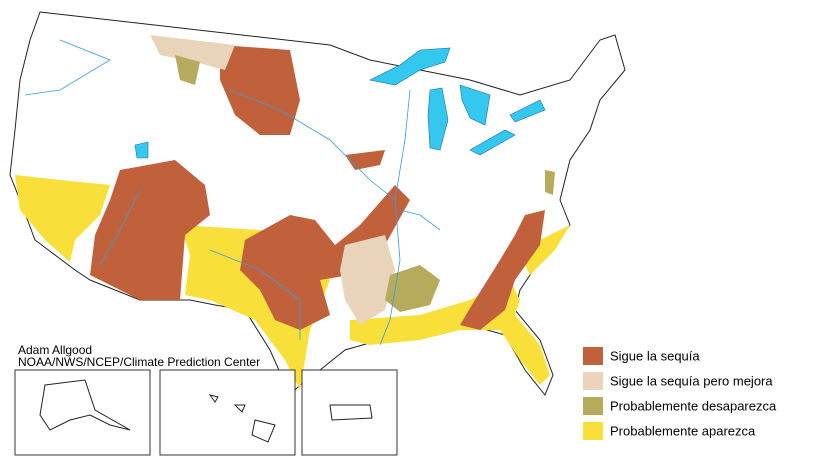  Describe the element at coordinates (492, 142) in the screenshot. I see `lake-erie` at that location.